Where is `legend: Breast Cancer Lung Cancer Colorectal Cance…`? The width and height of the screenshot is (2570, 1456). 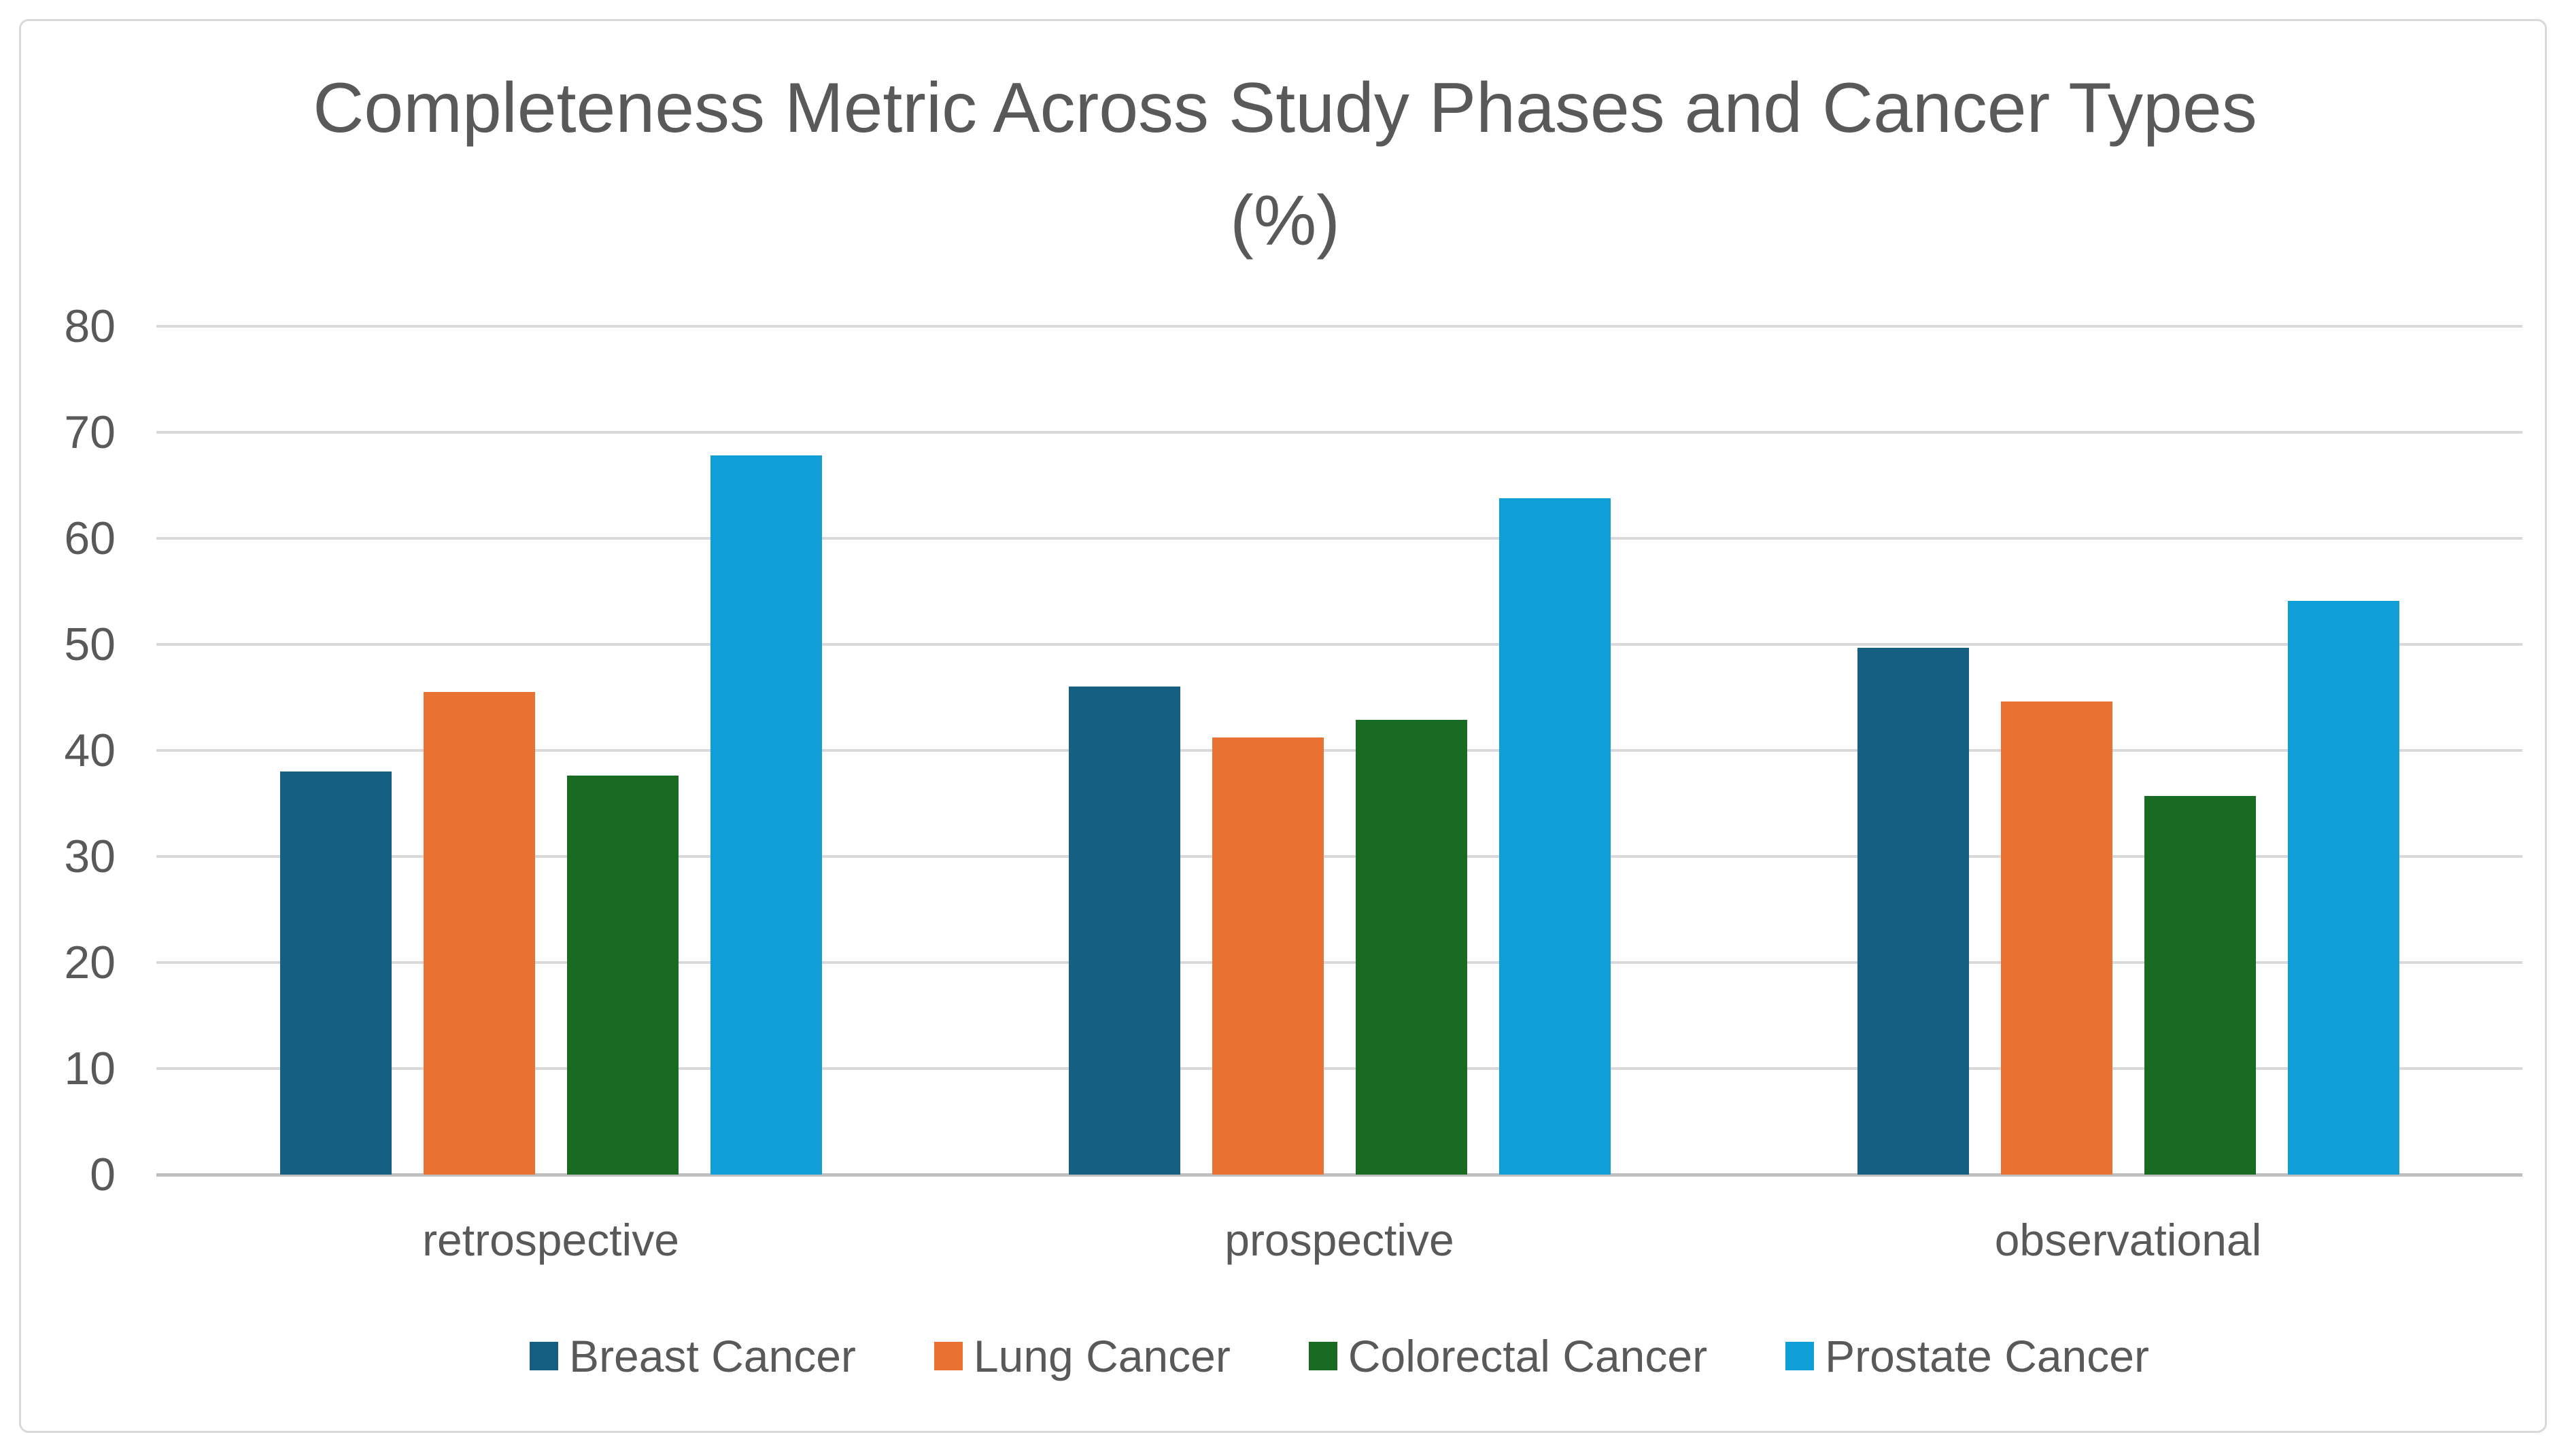
legend: Breast Cancer Lung Cancer Colorectal Cance… is located at coordinates (1339, 1356).